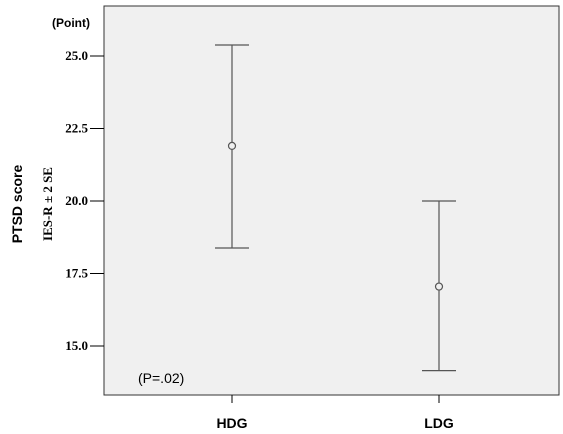  What do you see at coordinates (17, 203) in the screenshot?
I see `y-axis-title: PTSD score` at bounding box center [17, 203].